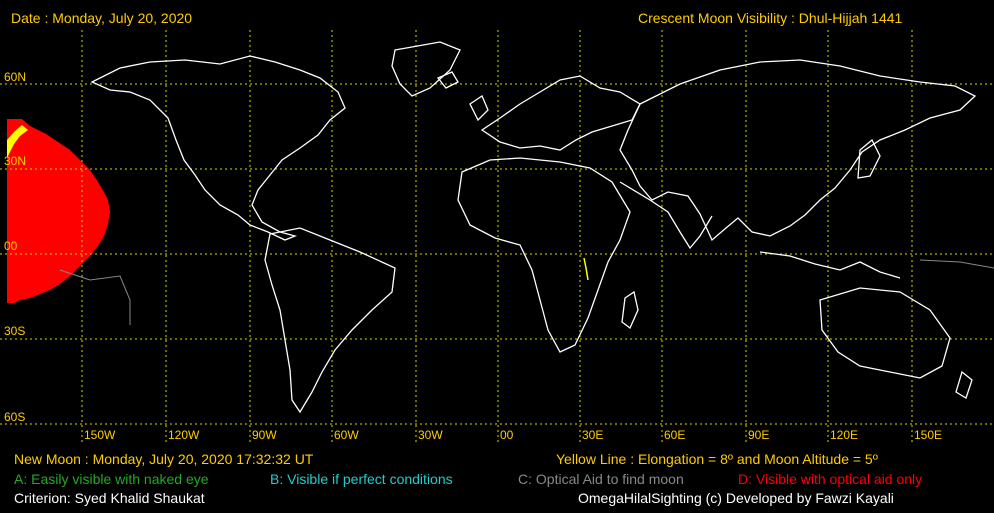 This screenshot has height=513, width=994. What do you see at coordinates (102, 18) in the screenshot?
I see `map-date: Date : Monday, July 20, 2020` at bounding box center [102, 18].